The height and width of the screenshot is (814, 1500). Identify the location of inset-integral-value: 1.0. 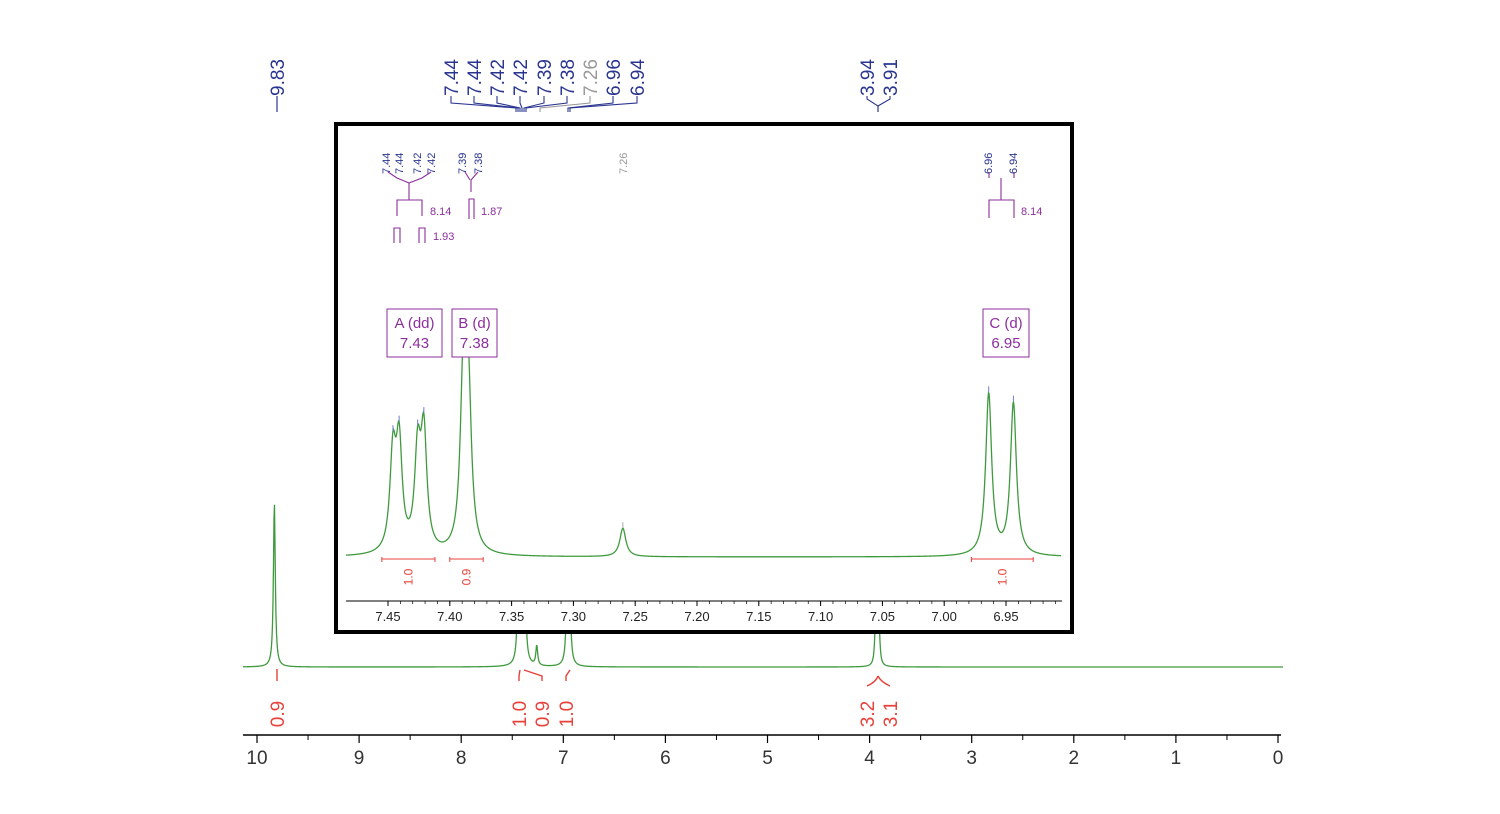
(1002, 576).